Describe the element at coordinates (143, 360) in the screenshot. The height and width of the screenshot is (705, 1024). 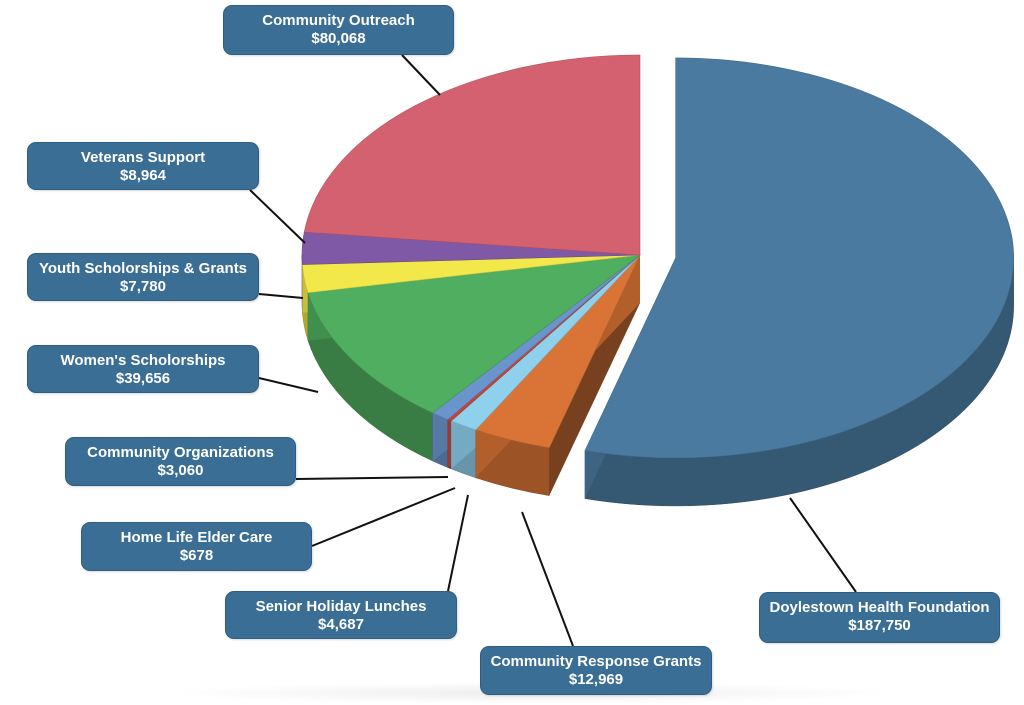
I see `slice-label: Women's Scholorships` at that location.